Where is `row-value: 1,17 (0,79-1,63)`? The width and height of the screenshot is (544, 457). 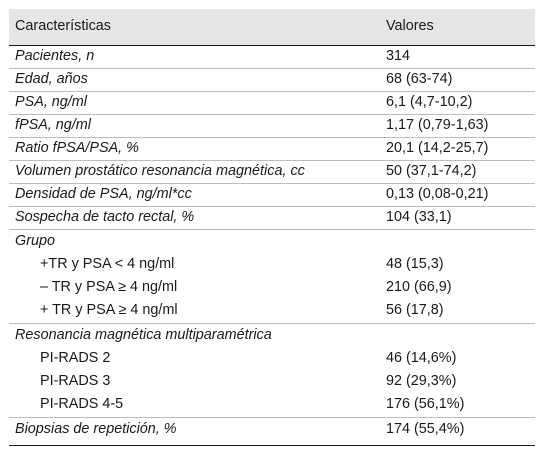
row-value: 1,17 (0,79-1,63) is located at coordinates (437, 125).